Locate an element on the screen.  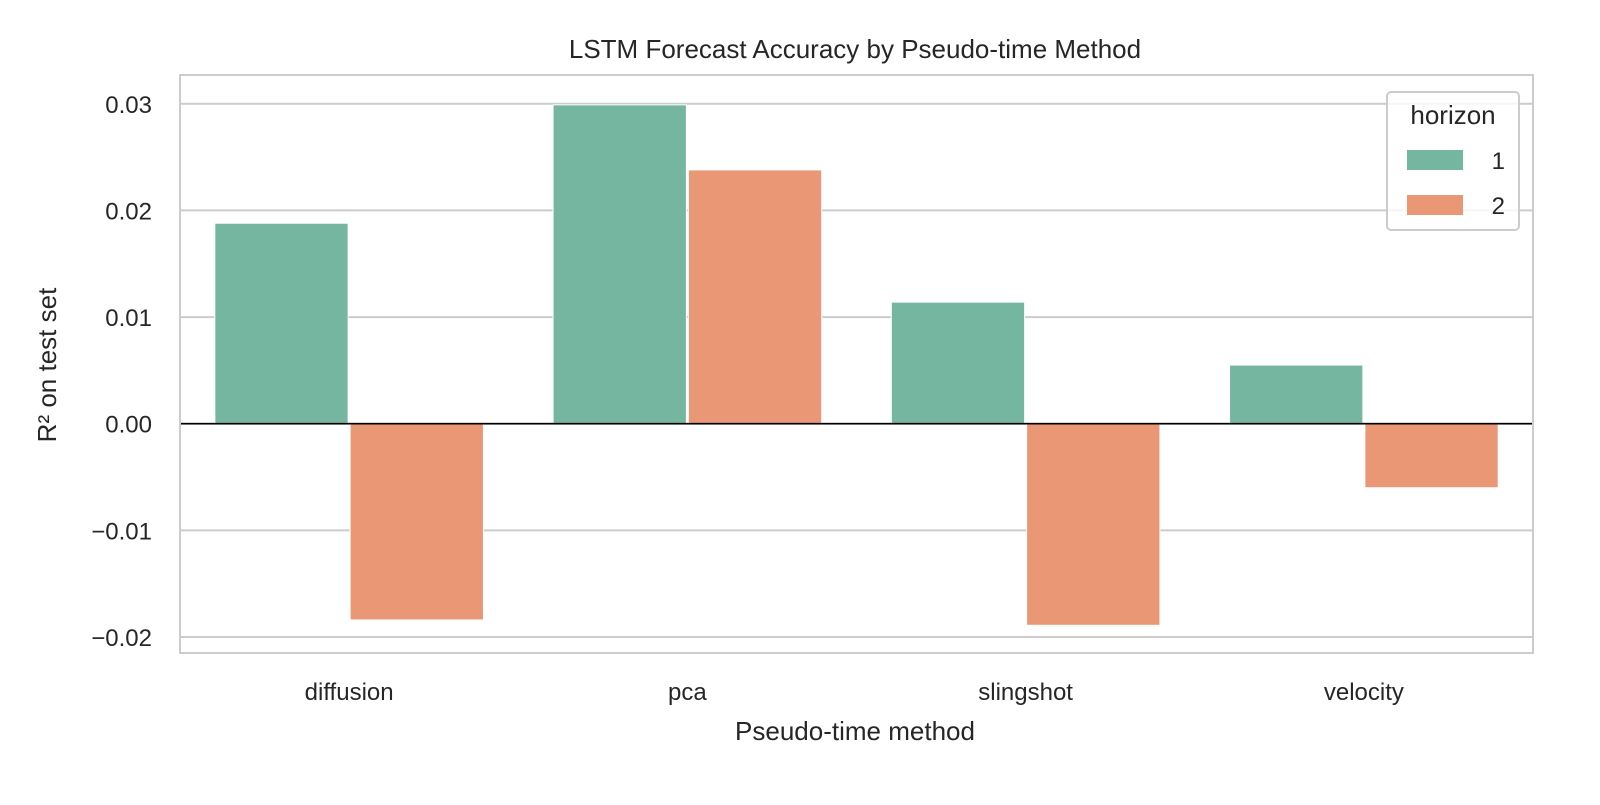
y-tick-label: −0.01 is located at coordinates (121, 531).